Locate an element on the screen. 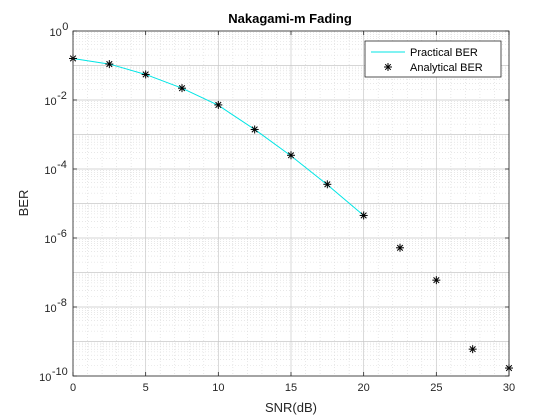 Image resolution: width=560 pixels, height=420 pixels. y-axis-label: BER is located at coordinates (23, 203).